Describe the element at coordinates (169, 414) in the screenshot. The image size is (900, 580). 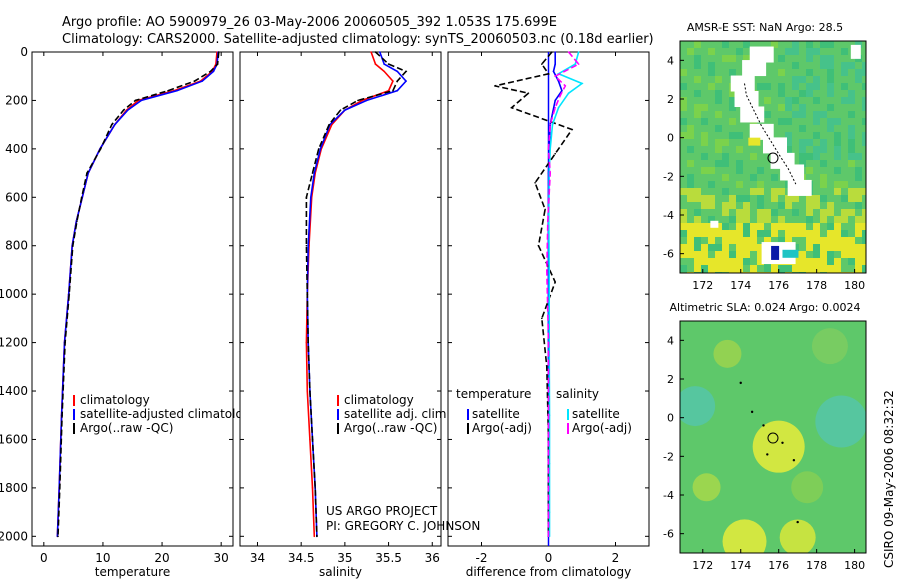
I see `temperature-legend-label: satellite-adjusted climatology` at that location.